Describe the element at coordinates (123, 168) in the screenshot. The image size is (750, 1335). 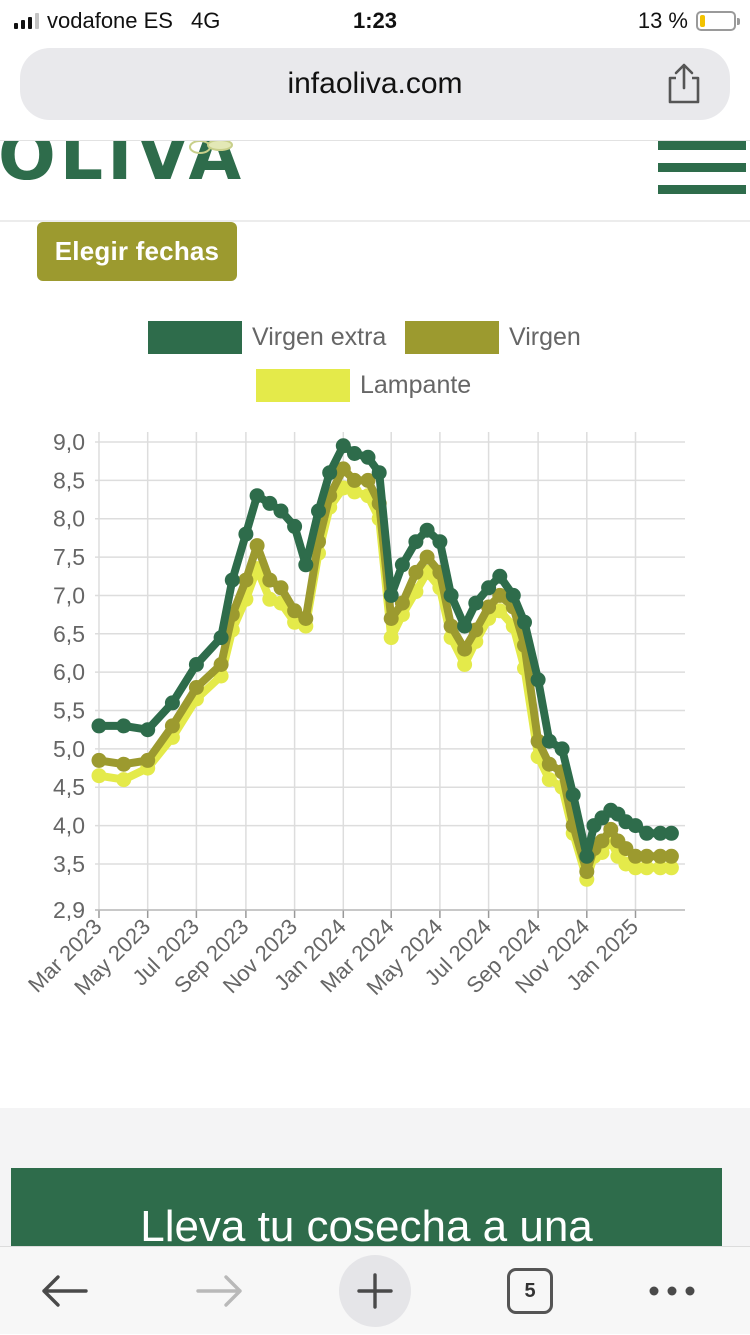
I see `site-logo: OLIVA` at that location.